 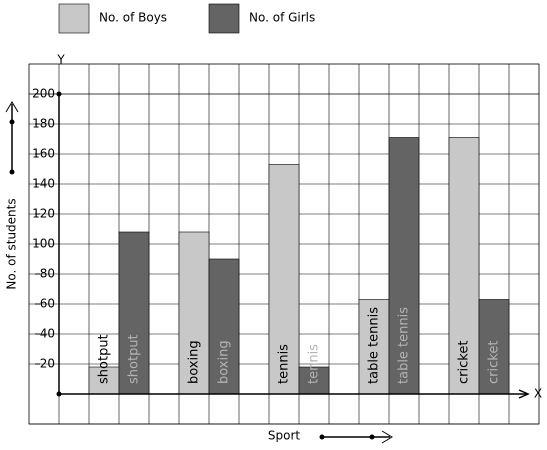 I want to click on y-tick-label: 120, so click(x=43, y=214).